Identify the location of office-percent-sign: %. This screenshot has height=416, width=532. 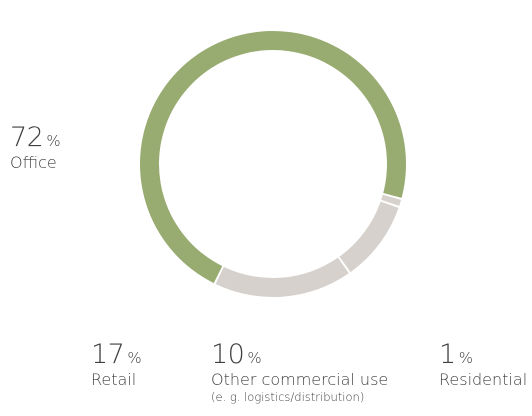
(53, 141).